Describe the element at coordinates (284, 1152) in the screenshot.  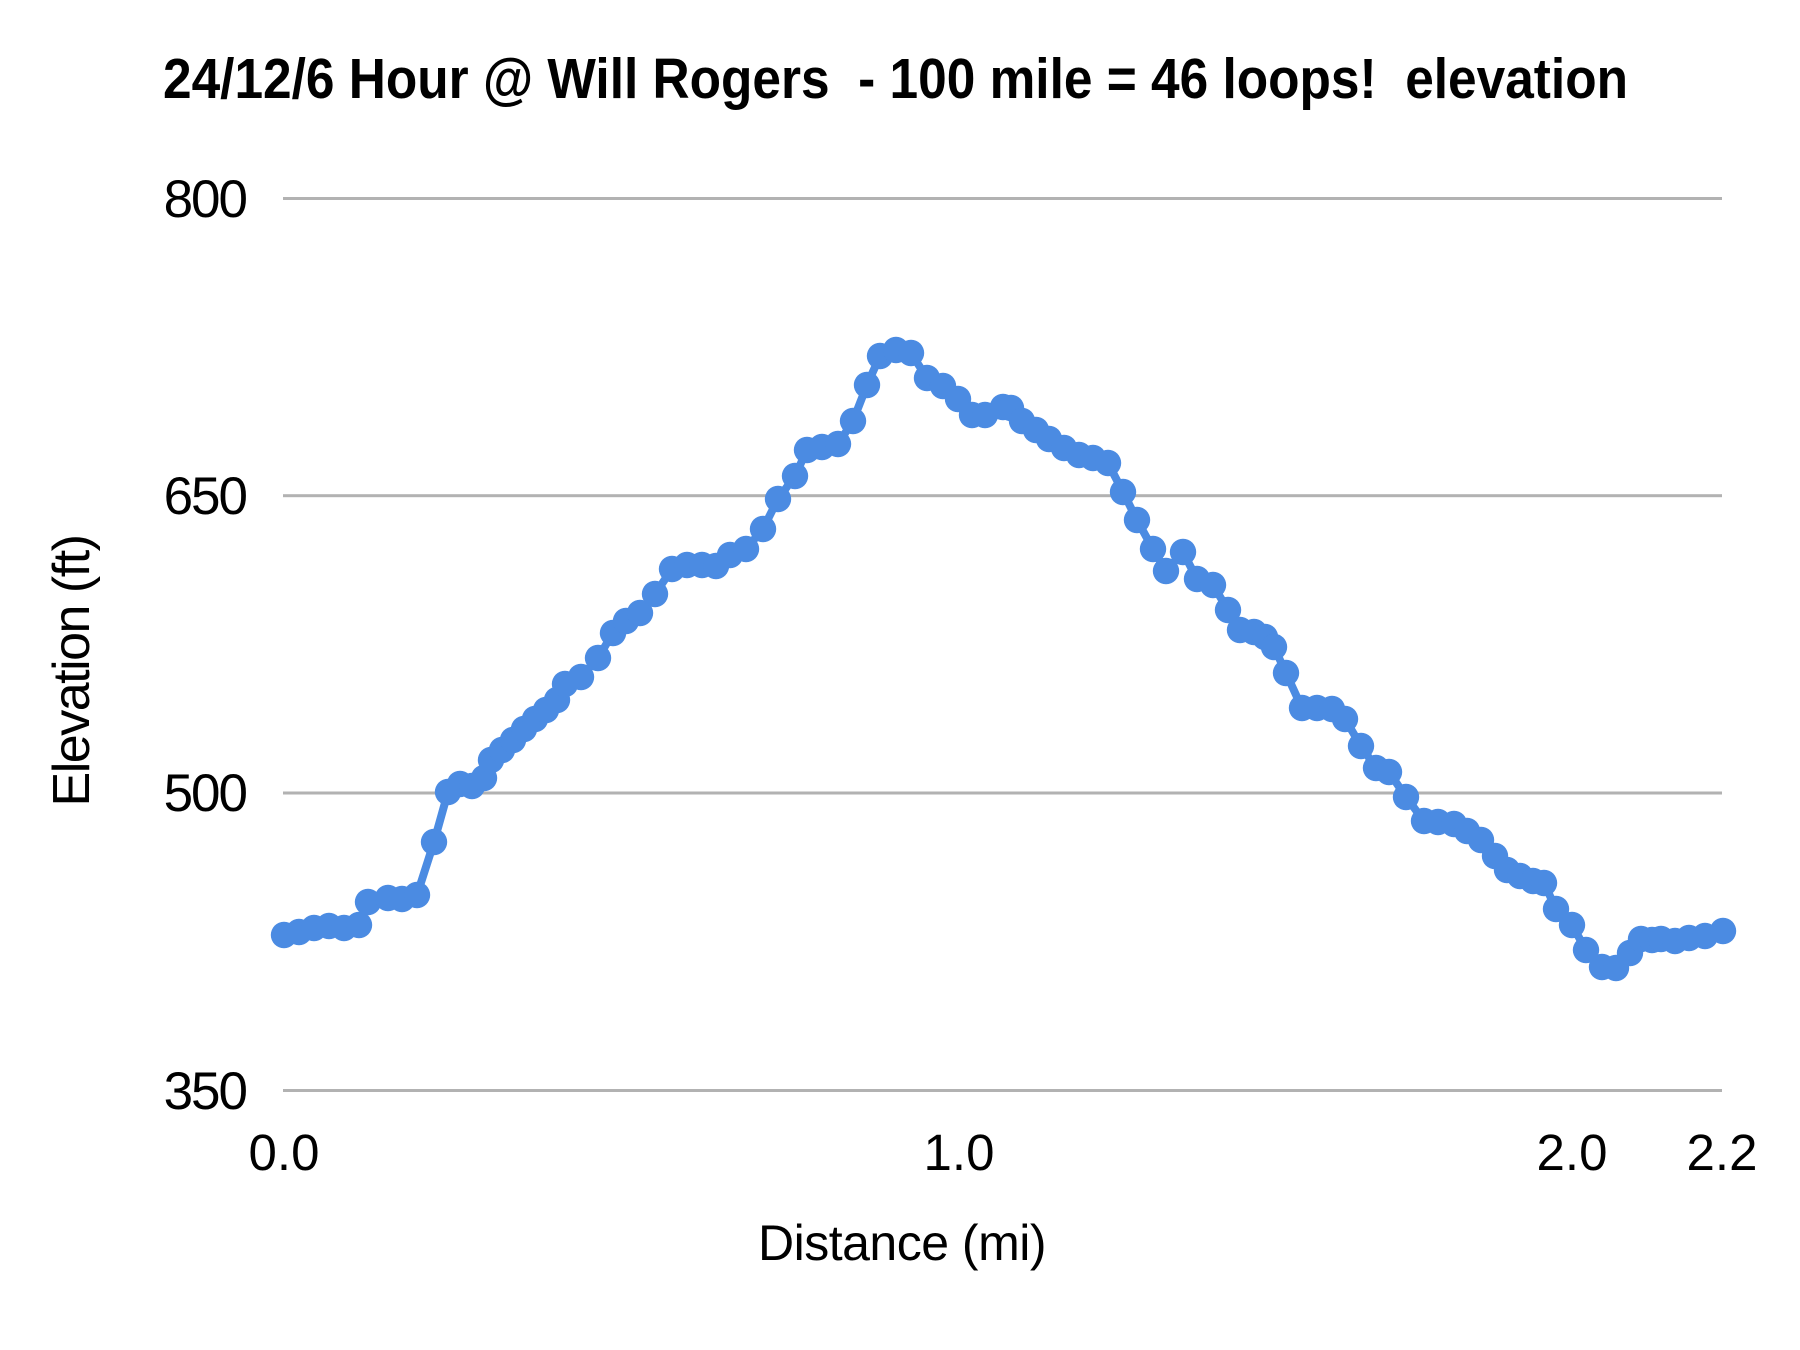
I see `svg-text: 0.0` at that location.